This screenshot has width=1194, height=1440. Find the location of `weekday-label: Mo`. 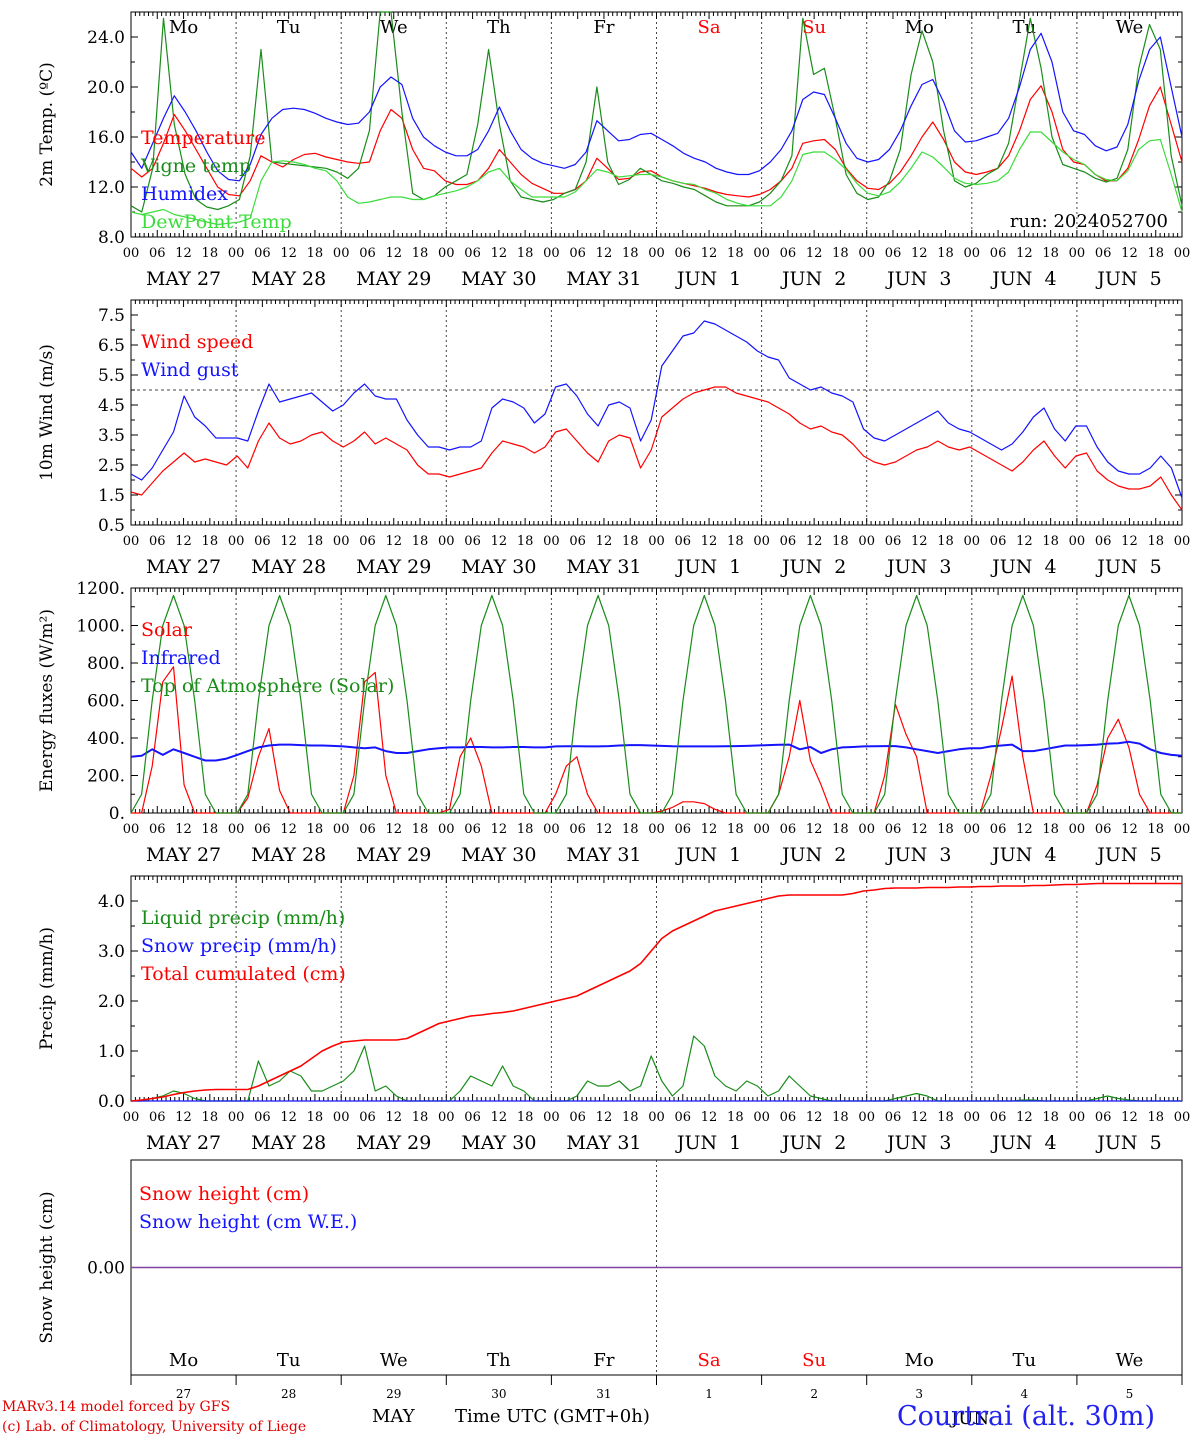

weekday-label: Mo is located at coordinates (919, 1360).